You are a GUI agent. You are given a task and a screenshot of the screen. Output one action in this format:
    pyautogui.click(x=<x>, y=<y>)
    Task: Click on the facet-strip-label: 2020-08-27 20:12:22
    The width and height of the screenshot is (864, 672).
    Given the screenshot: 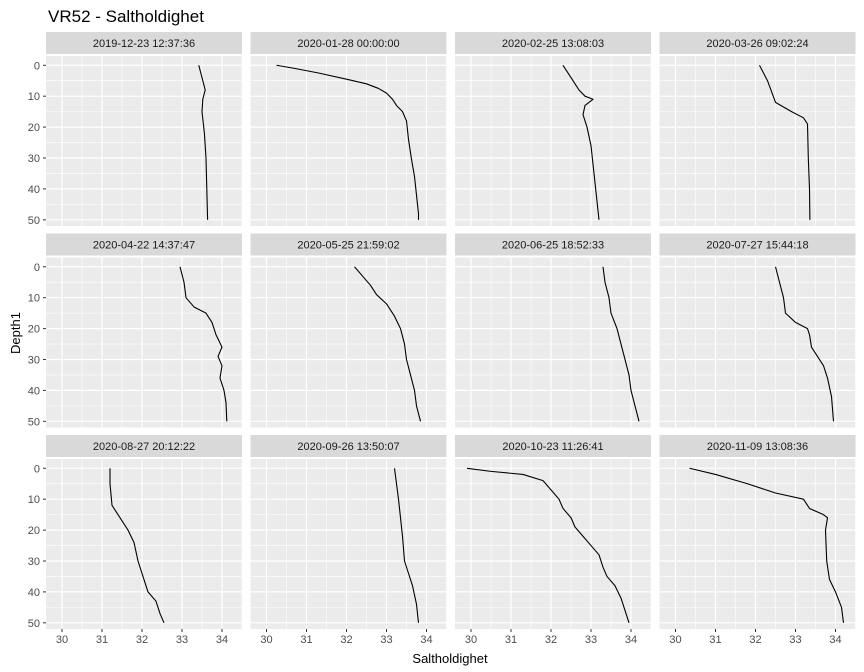 What is the action you would take?
    pyautogui.click(x=144, y=447)
    